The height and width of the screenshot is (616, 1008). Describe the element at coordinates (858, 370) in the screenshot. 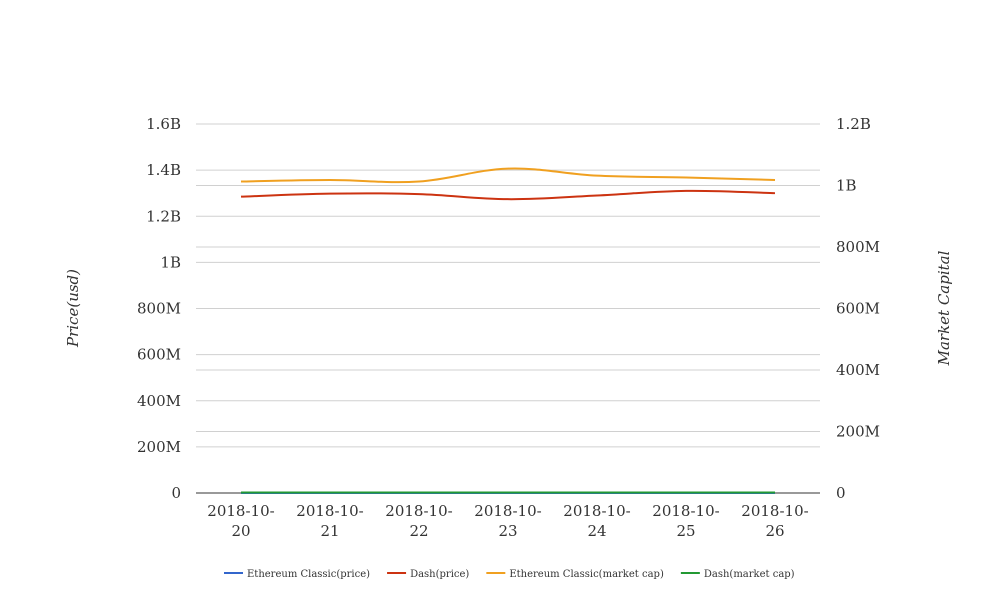

I see `right-tick-label: 400M` at that location.